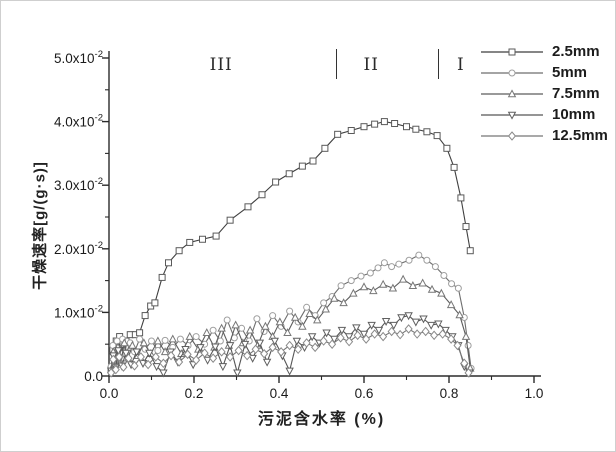  I want to click on legend-label: 5mm, so click(570, 72).